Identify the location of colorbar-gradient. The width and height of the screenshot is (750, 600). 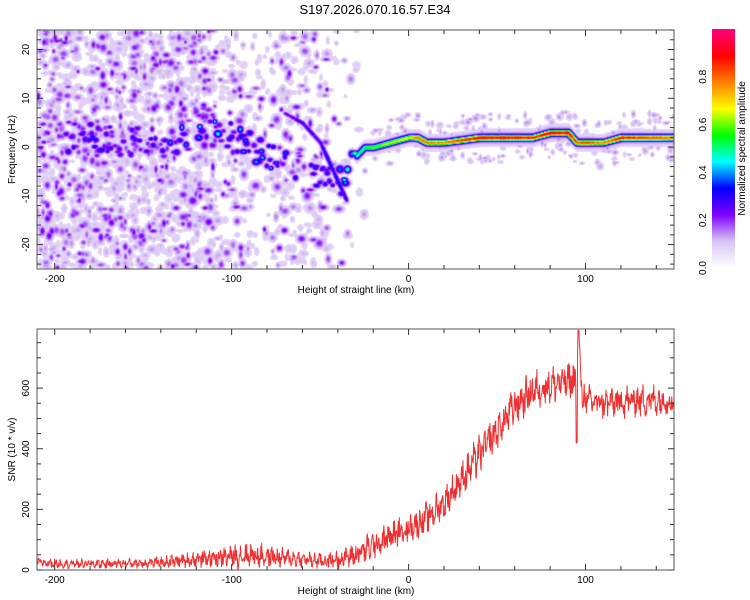
(723, 148).